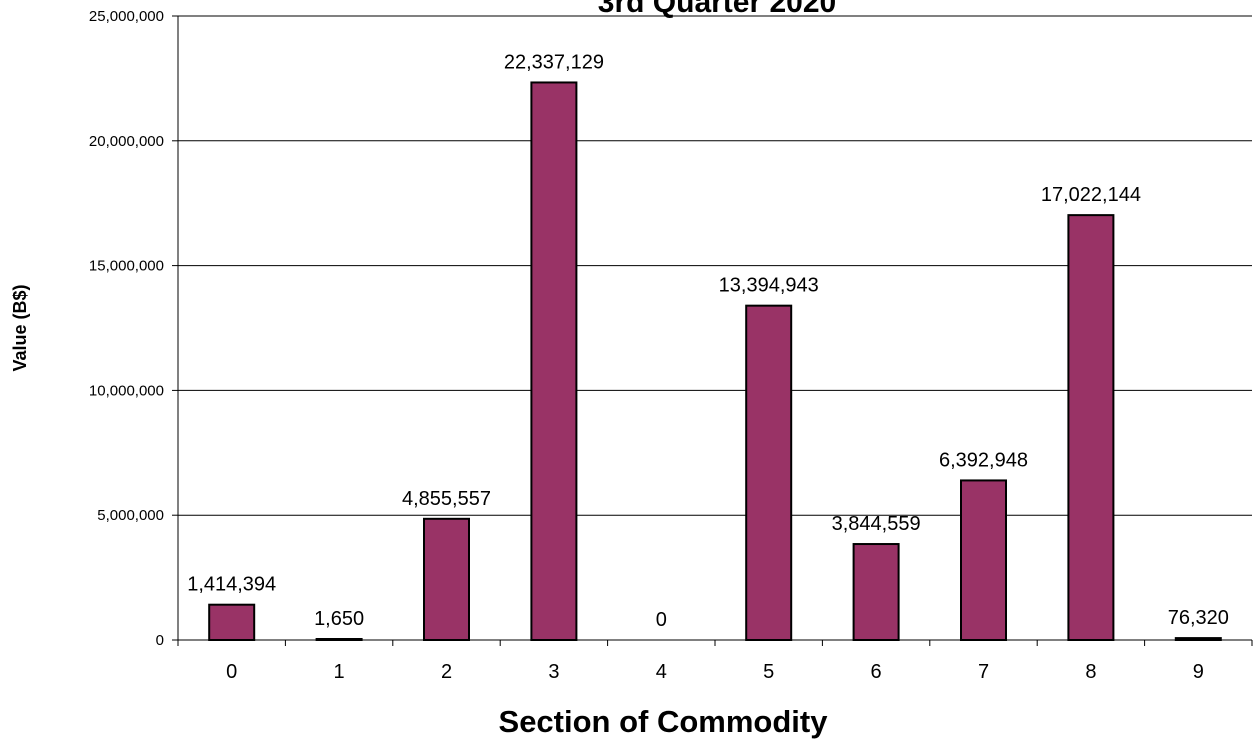 This screenshot has height=740, width=1255. What do you see at coordinates (768, 672) in the screenshot?
I see `x-tick-label: 5` at bounding box center [768, 672].